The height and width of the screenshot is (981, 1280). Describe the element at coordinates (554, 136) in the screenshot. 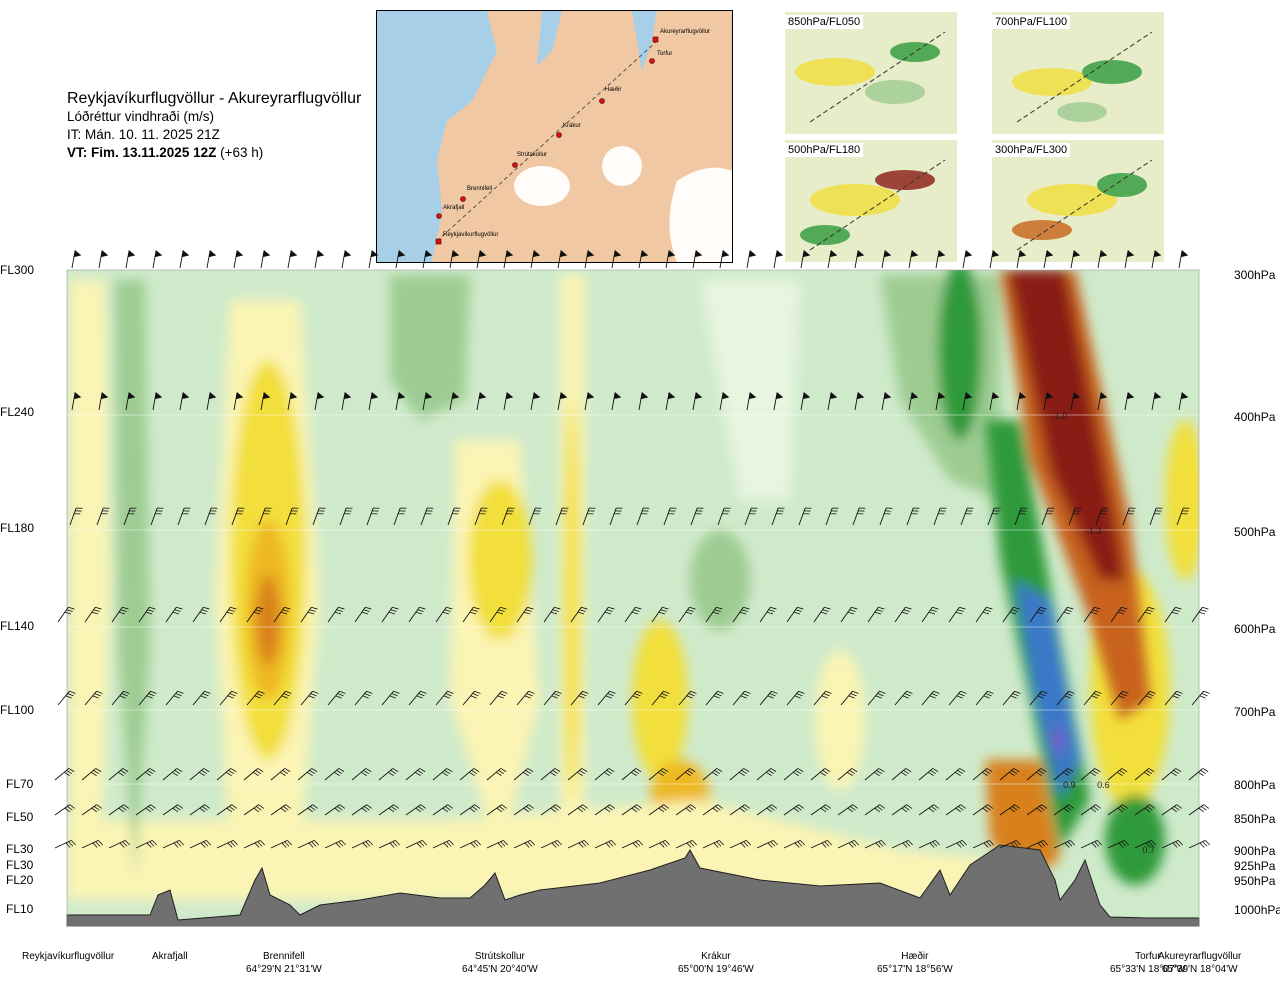

I see `route-map-svg` at that location.